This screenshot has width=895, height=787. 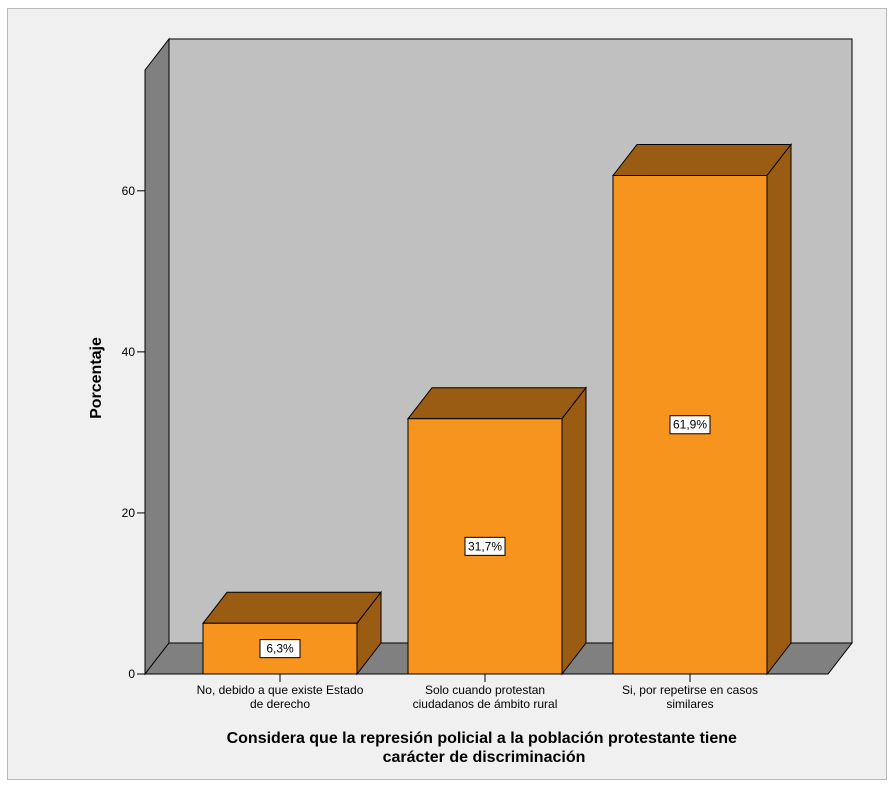 I want to click on data-label-3: 61,9%, so click(x=690, y=425).